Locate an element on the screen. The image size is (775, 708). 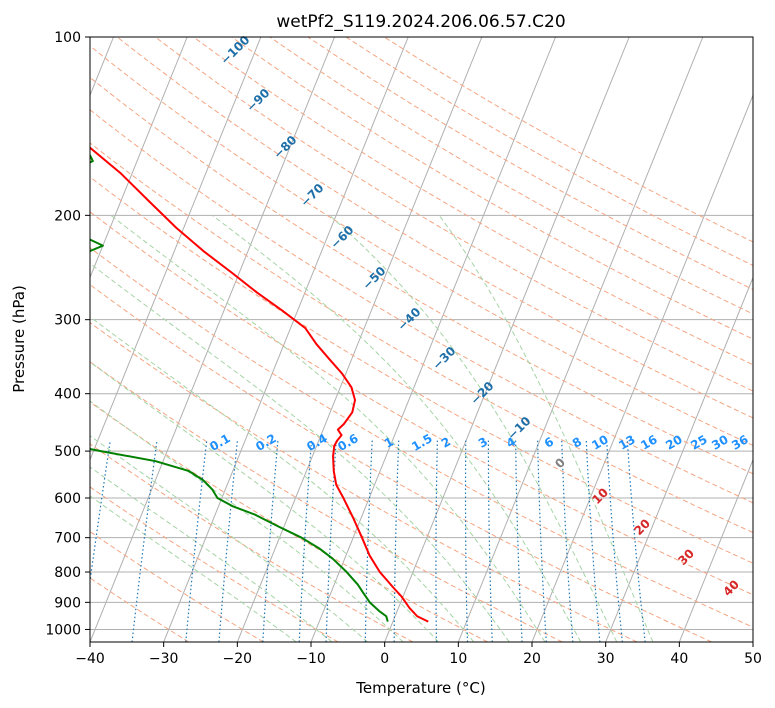
mixing-ratio-label: 30 is located at coordinates (719, 442).